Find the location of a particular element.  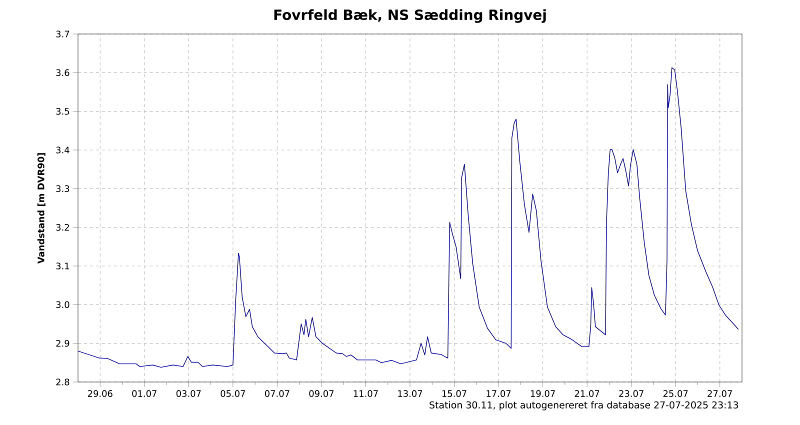

y-tick-label: 2.9 is located at coordinates (63, 343).